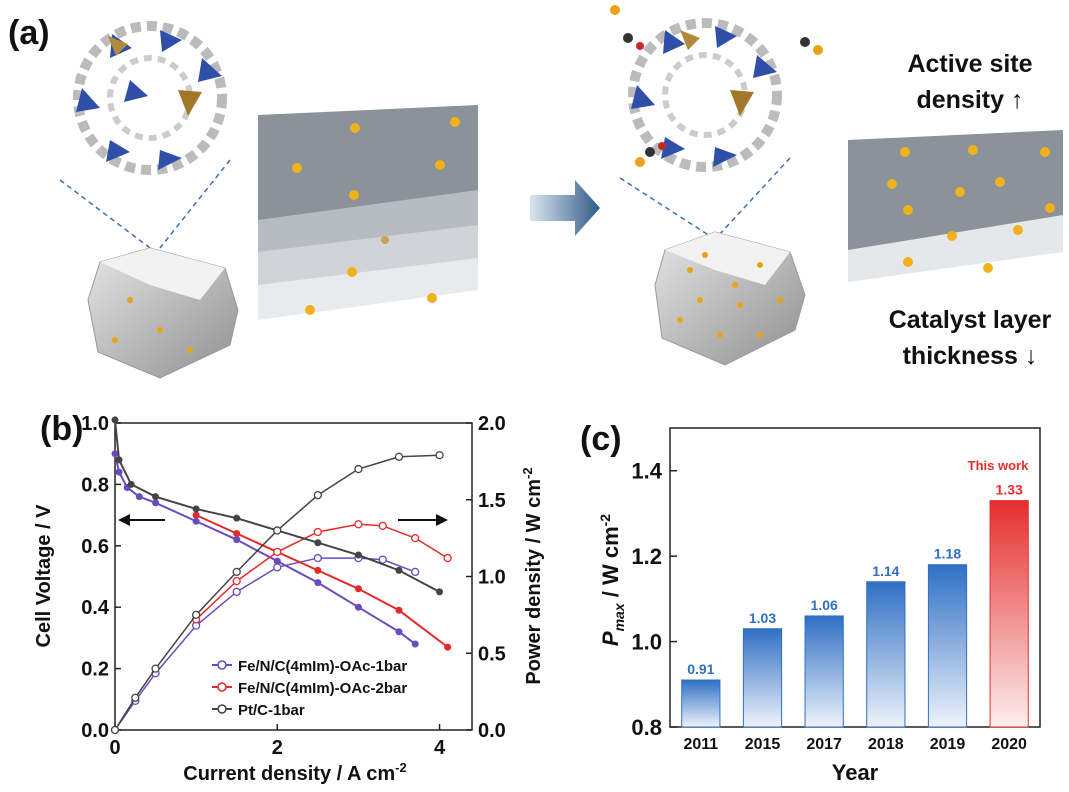 This screenshot has width=1069, height=792. I want to click on c-bar-value-label: 1.06, so click(824, 605).